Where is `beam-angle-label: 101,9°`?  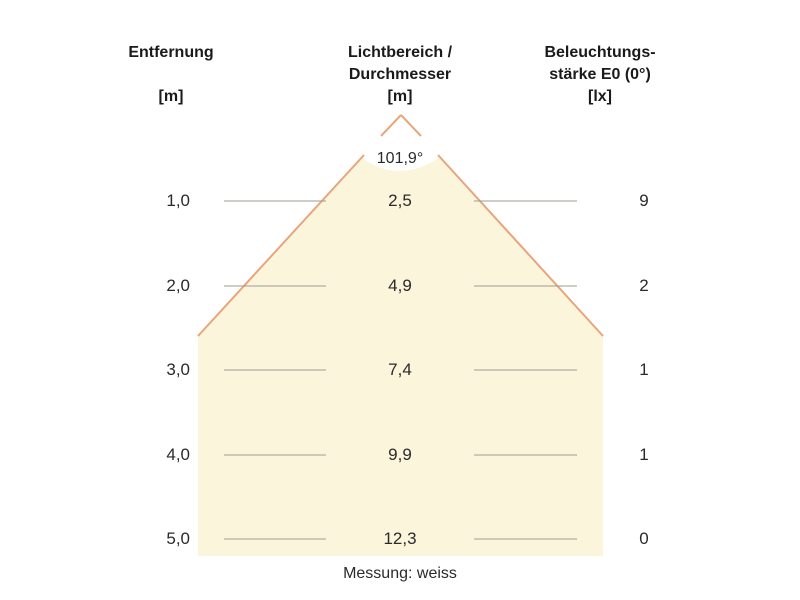 beam-angle-label: 101,9° is located at coordinates (400, 158).